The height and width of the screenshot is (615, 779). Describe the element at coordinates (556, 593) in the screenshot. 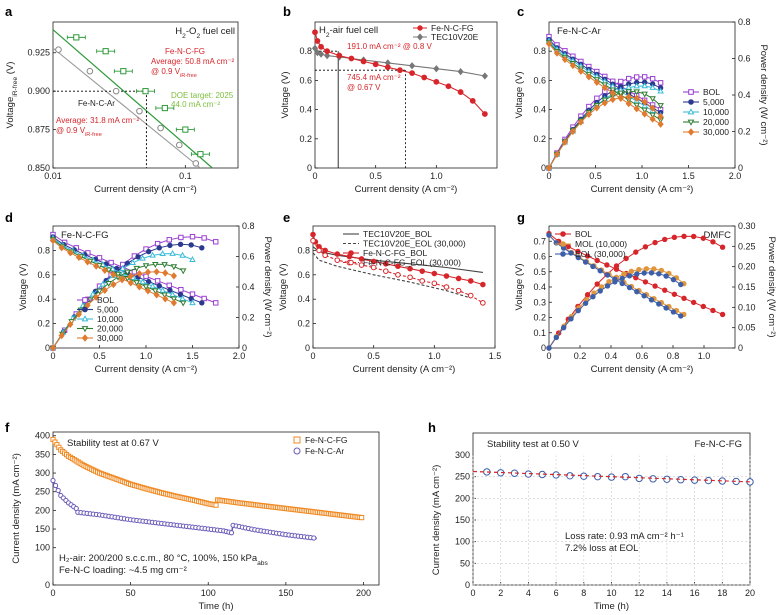

I see `x-tick-label: 6` at that location.